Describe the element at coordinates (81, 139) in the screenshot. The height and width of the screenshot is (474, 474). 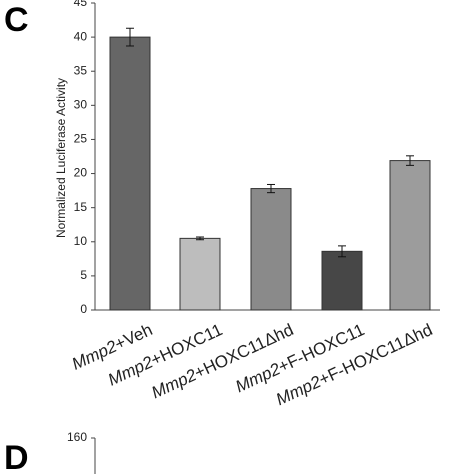
I see `y-tick-label: 25` at that location.